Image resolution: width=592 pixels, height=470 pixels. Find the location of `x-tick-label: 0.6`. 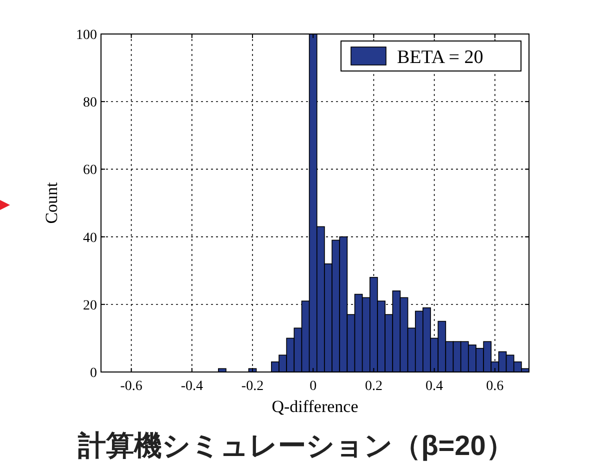

x-tick-label: 0.6 is located at coordinates (495, 386).